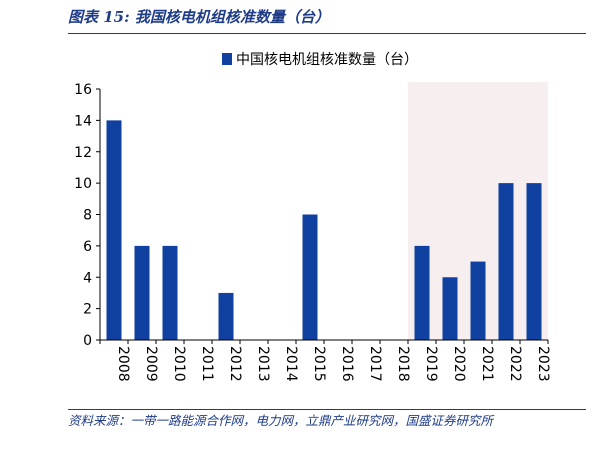 The height and width of the screenshot is (459, 604). What do you see at coordinates (87, 341) in the screenshot?
I see `y-tick-label: 0` at bounding box center [87, 341].